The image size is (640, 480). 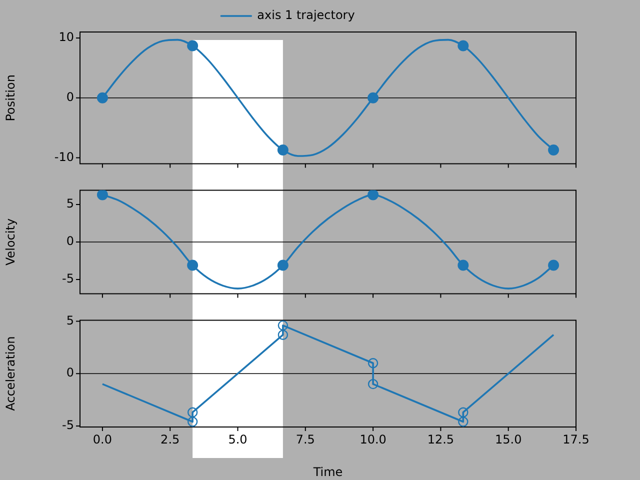 What do you see at coordinates (305, 439) in the screenshot?
I see `x-tick-label: 7.5` at bounding box center [305, 439].